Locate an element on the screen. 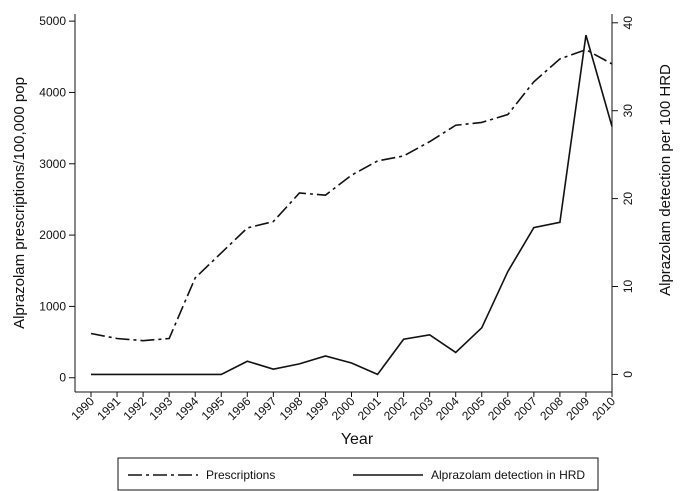 The height and width of the screenshot is (491, 680). x-tick-label: 1994 is located at coordinates (187, 408).